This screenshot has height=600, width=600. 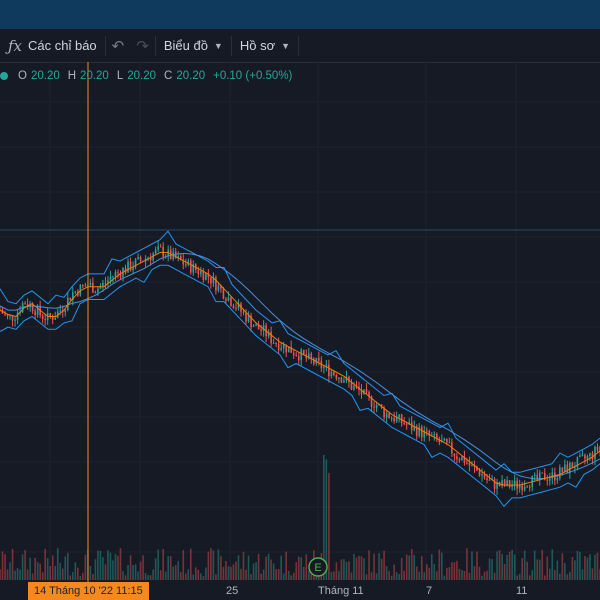 I want to click on close-value: 20.20, so click(x=191, y=76).